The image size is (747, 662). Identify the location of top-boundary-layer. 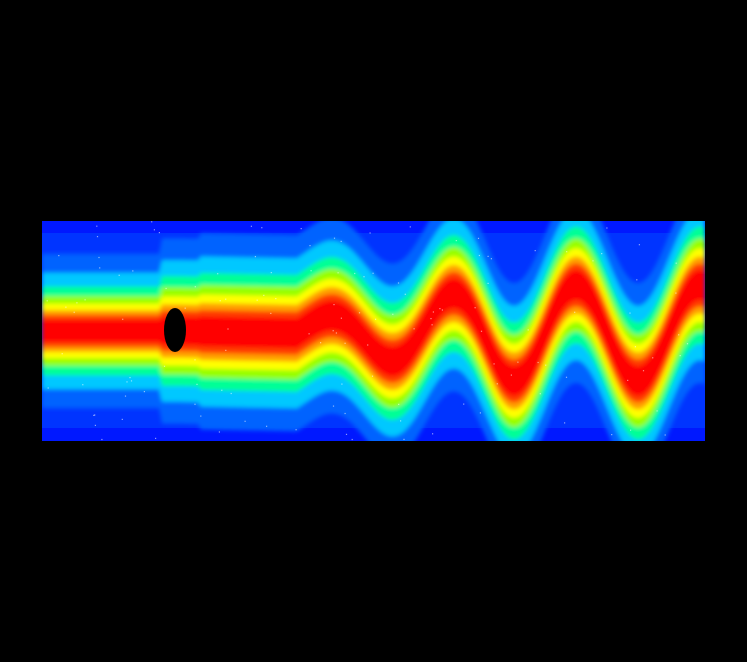
(373, 227).